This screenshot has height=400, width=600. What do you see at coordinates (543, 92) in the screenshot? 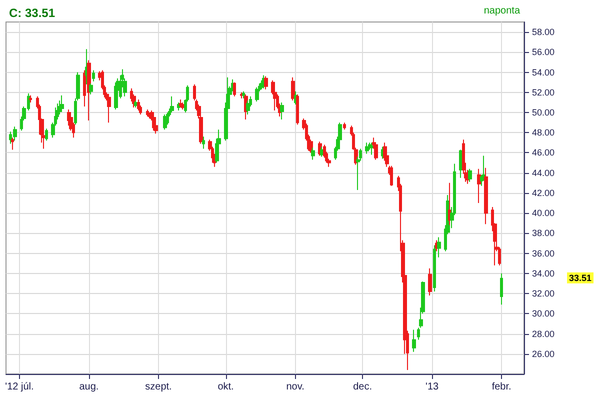
I see `y-tick-label: 52.00` at bounding box center [543, 92].